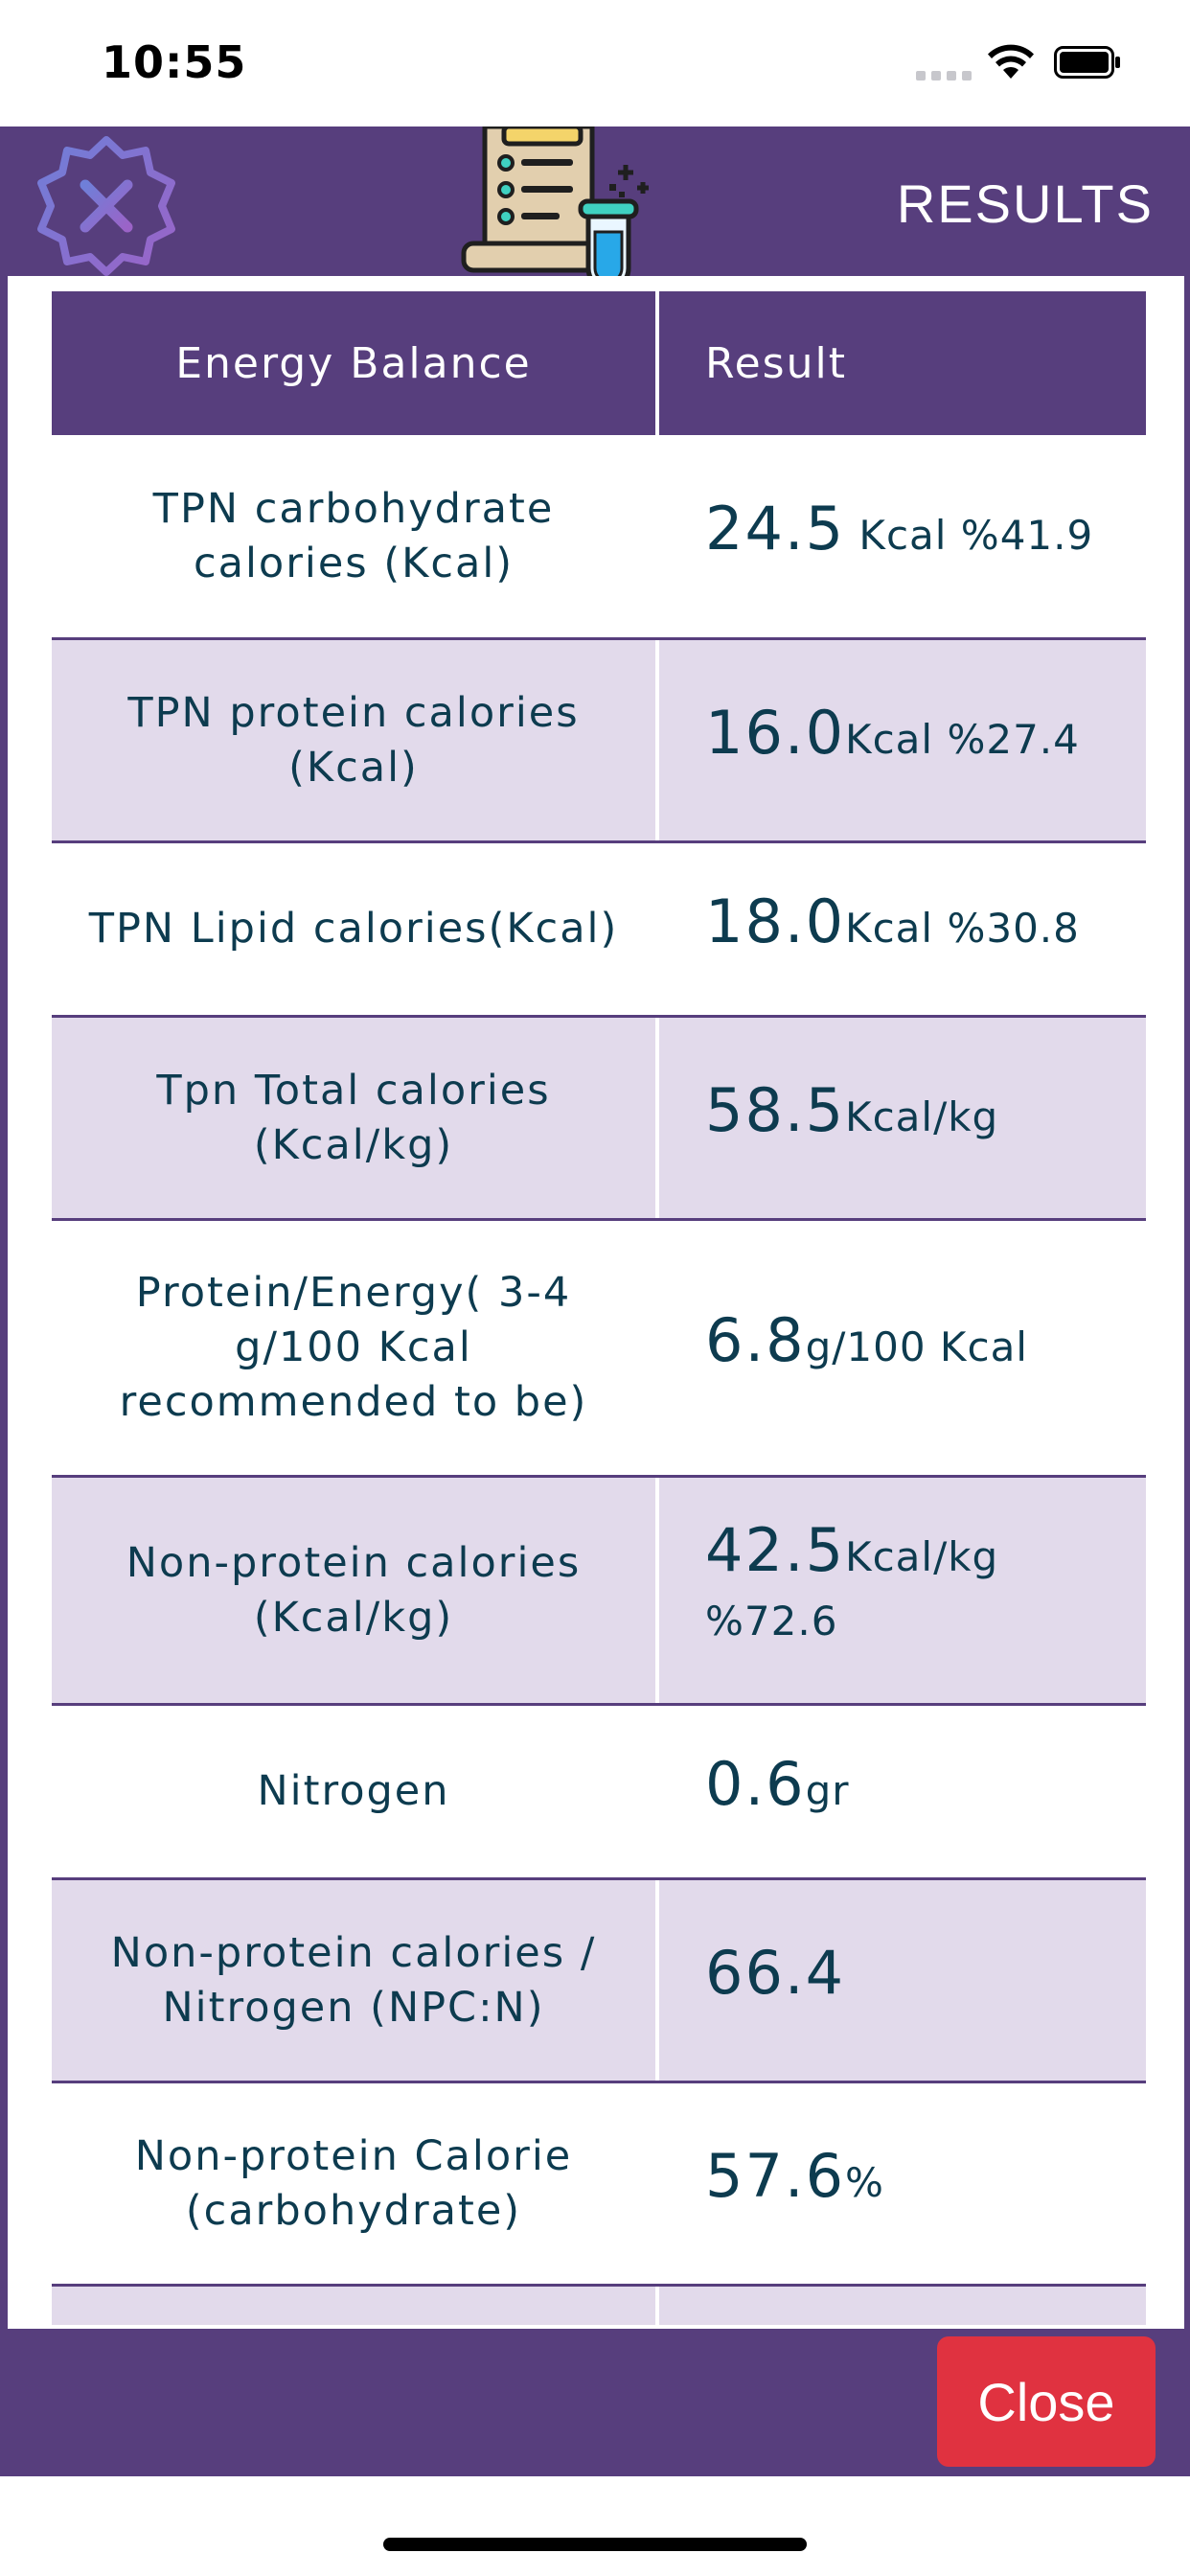  What do you see at coordinates (969, 535) in the screenshot?
I see `result-unit: Kcal %41.9` at bounding box center [969, 535].